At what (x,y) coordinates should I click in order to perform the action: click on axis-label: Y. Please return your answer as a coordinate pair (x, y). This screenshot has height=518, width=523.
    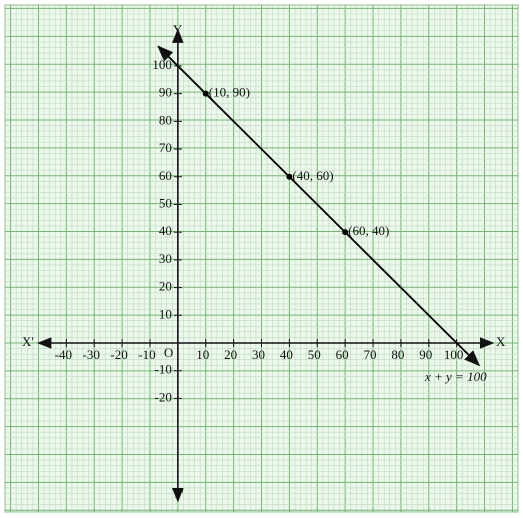
    Looking at the image, I should click on (178, 29).